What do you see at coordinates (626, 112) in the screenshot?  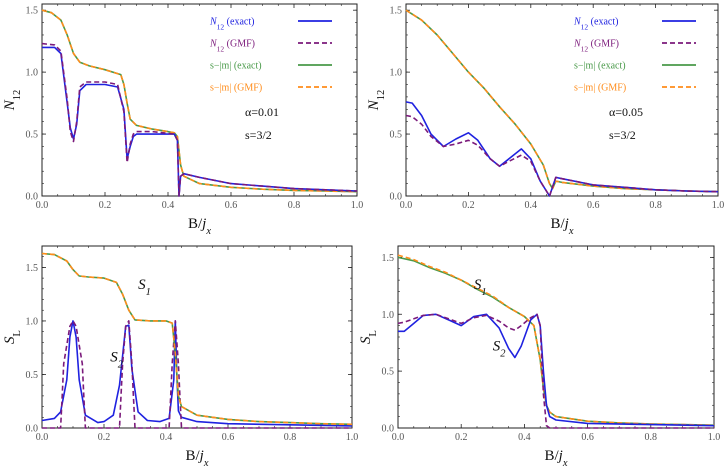 I see `annotation-text: α=0.05` at bounding box center [626, 112].